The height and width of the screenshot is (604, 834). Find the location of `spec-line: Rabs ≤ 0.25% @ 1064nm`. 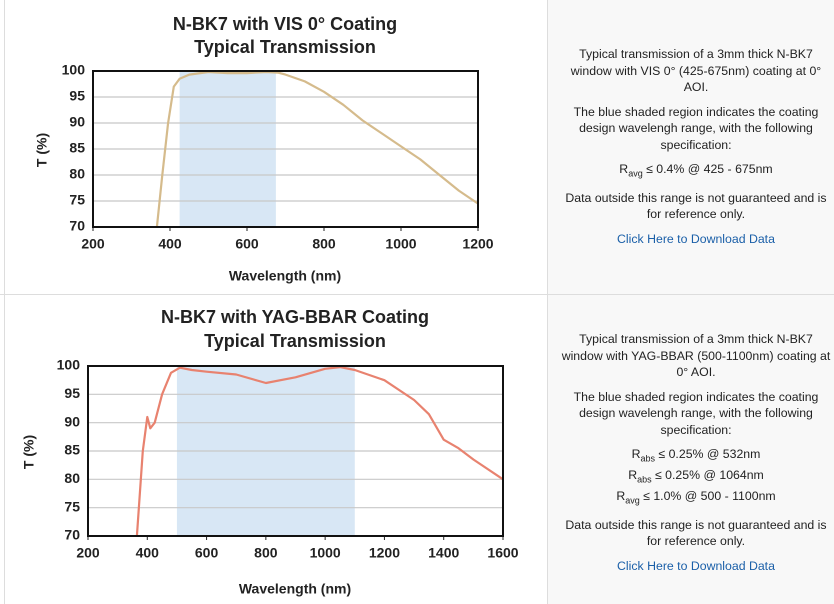

spec-line: Rabs ≤ 0.25% @ 1064nm is located at coordinates (696, 477).